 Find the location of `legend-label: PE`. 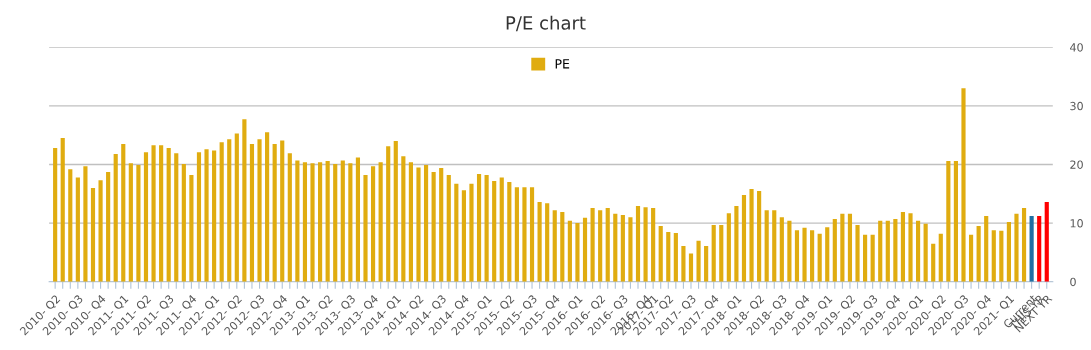

legend-label: PE is located at coordinates (562, 64).